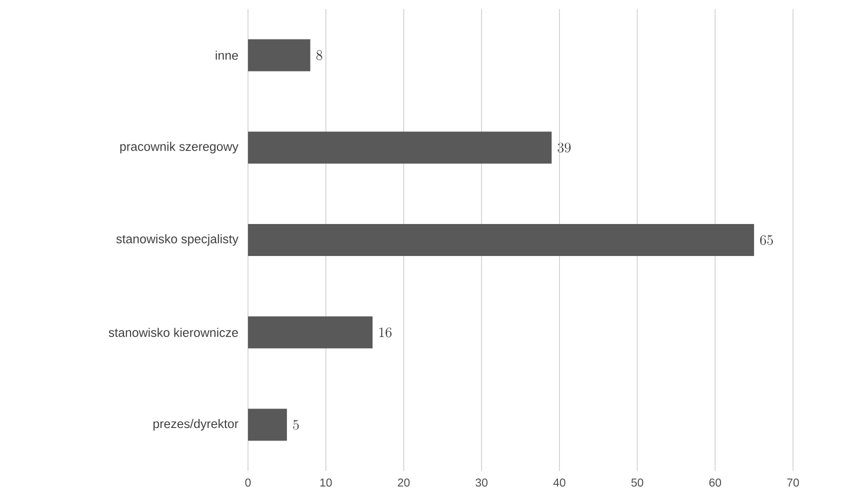 The height and width of the screenshot is (501, 851). I want to click on y-tick-label: pracownik szeregowy, so click(179, 148).